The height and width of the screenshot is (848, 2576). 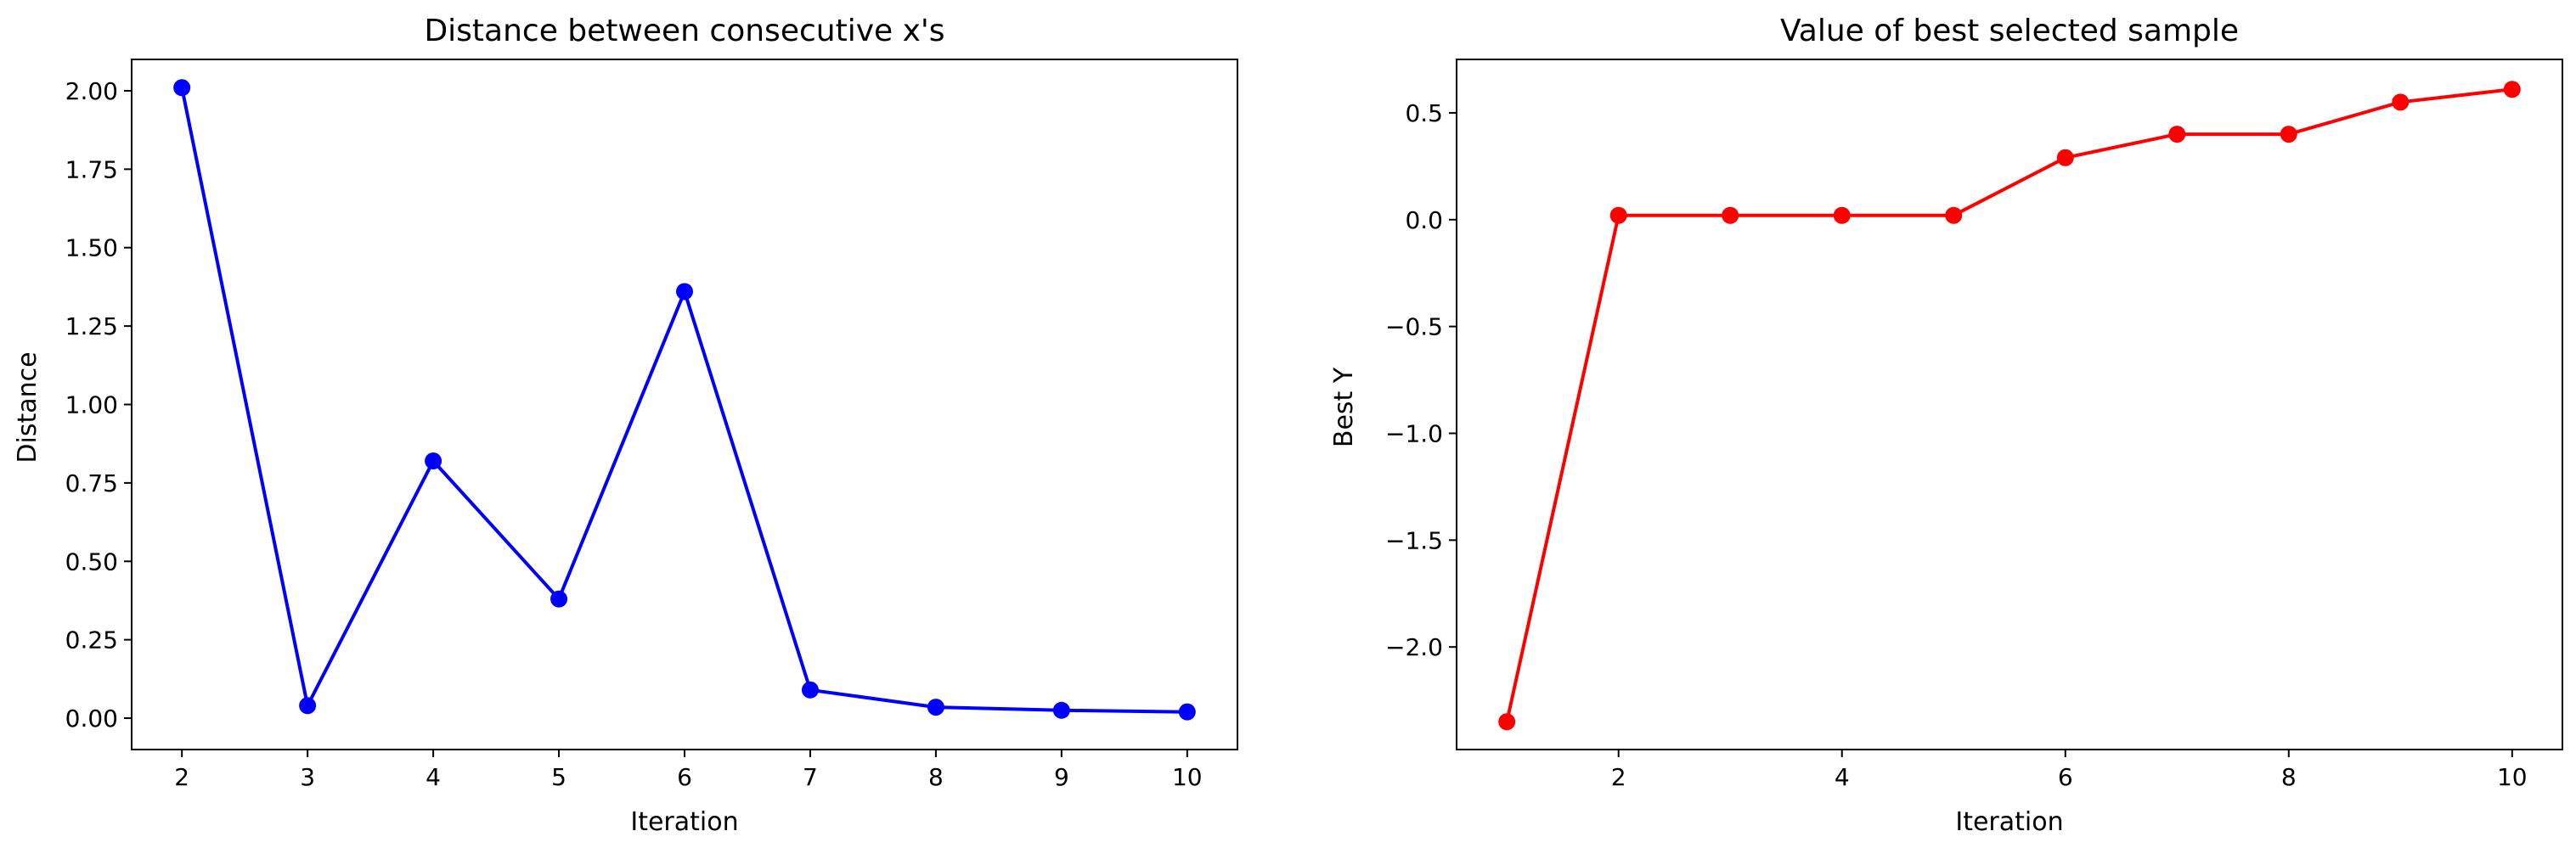 I want to click on y-axis-label: Distance, so click(x=27, y=407).